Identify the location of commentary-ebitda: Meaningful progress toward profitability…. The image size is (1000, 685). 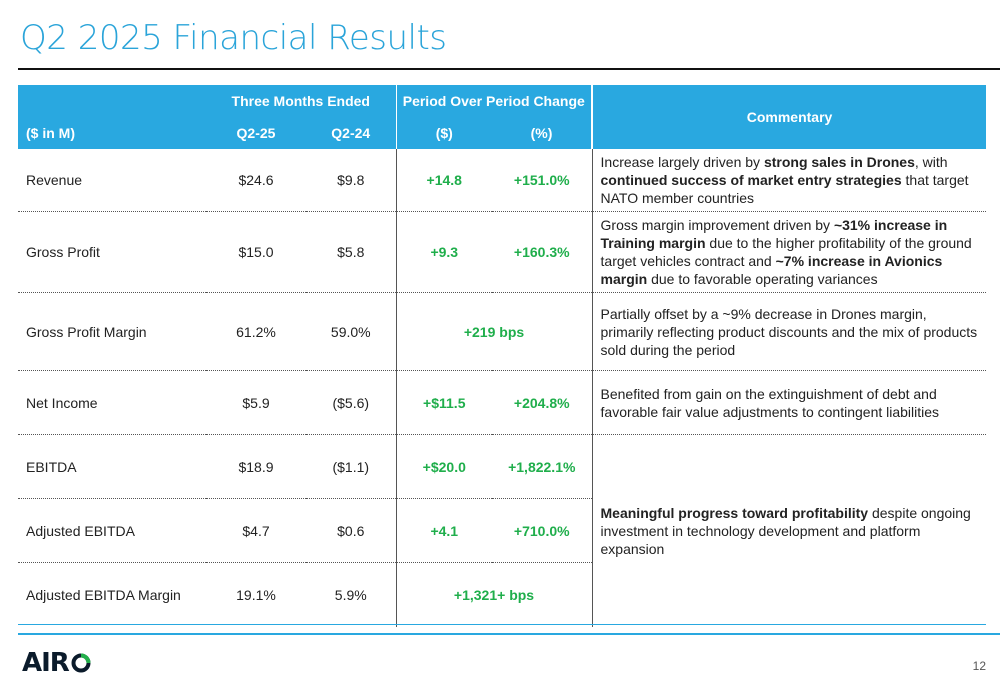
(789, 531).